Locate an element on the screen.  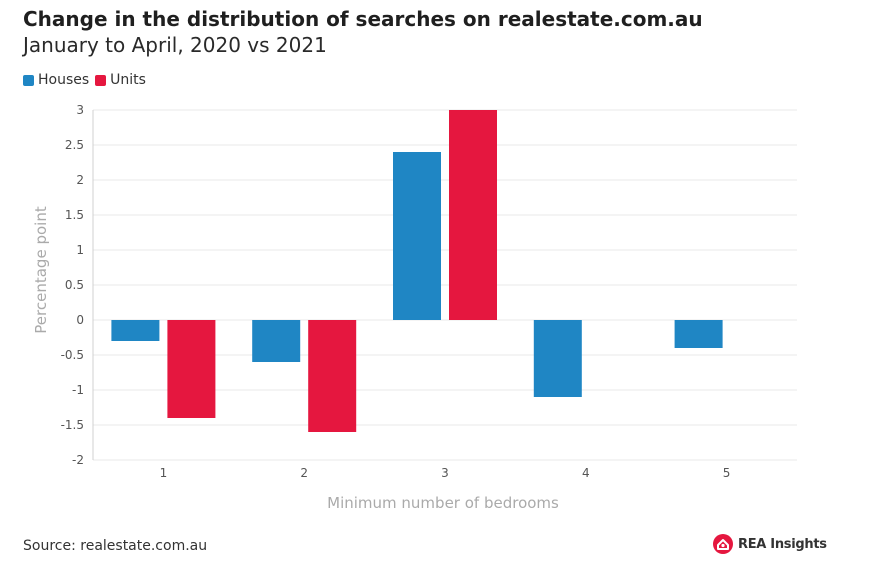
legend: Houses Units is located at coordinates (87, 80).